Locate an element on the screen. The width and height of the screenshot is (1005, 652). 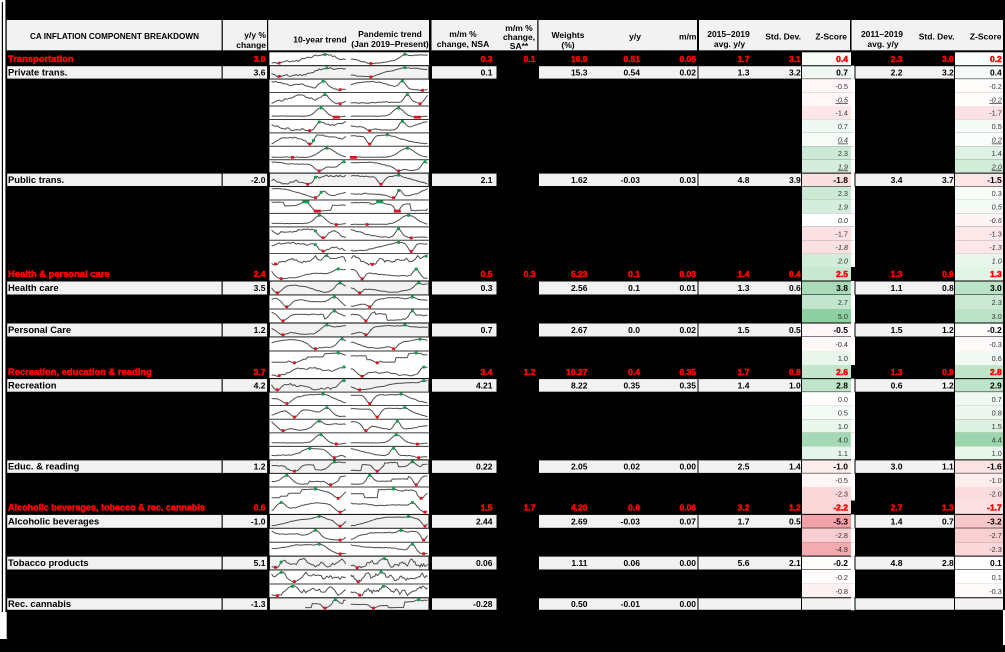
svg-text: -1.8 is located at coordinates (840, 180).